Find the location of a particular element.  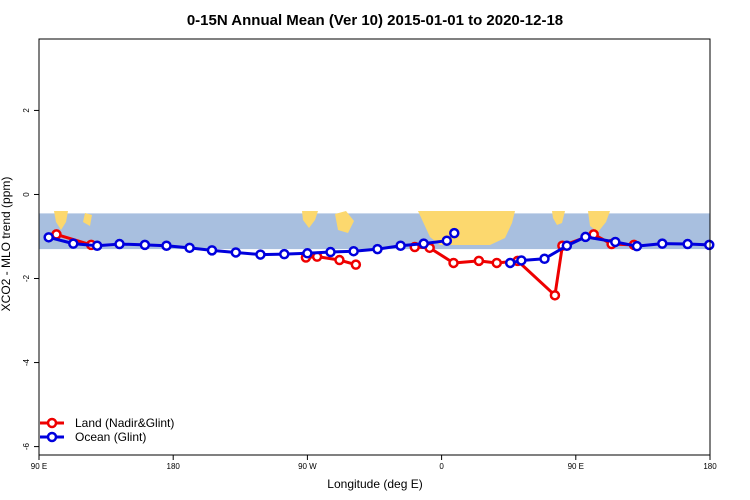

legend-marker-land is located at coordinates (52, 423).